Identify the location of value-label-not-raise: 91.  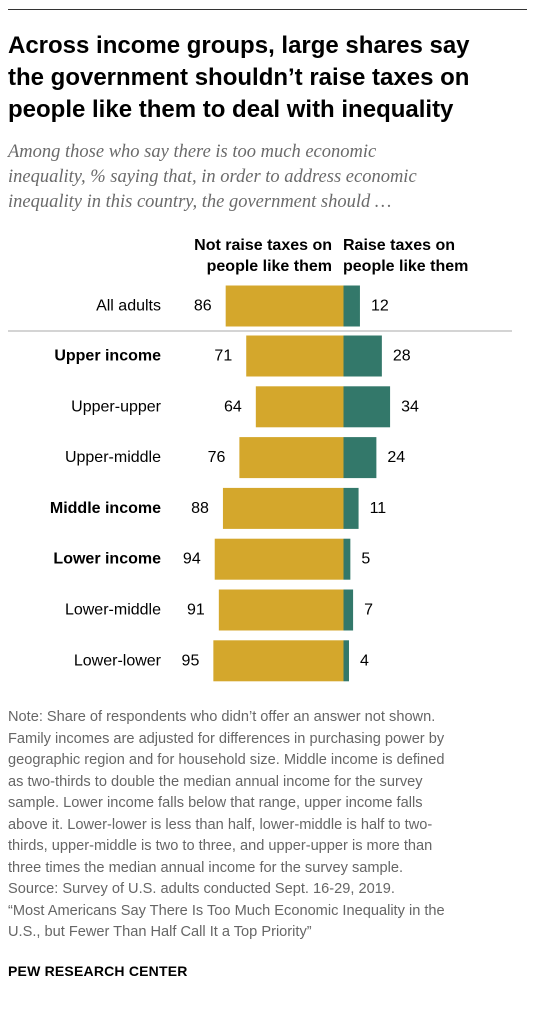
(196, 610).